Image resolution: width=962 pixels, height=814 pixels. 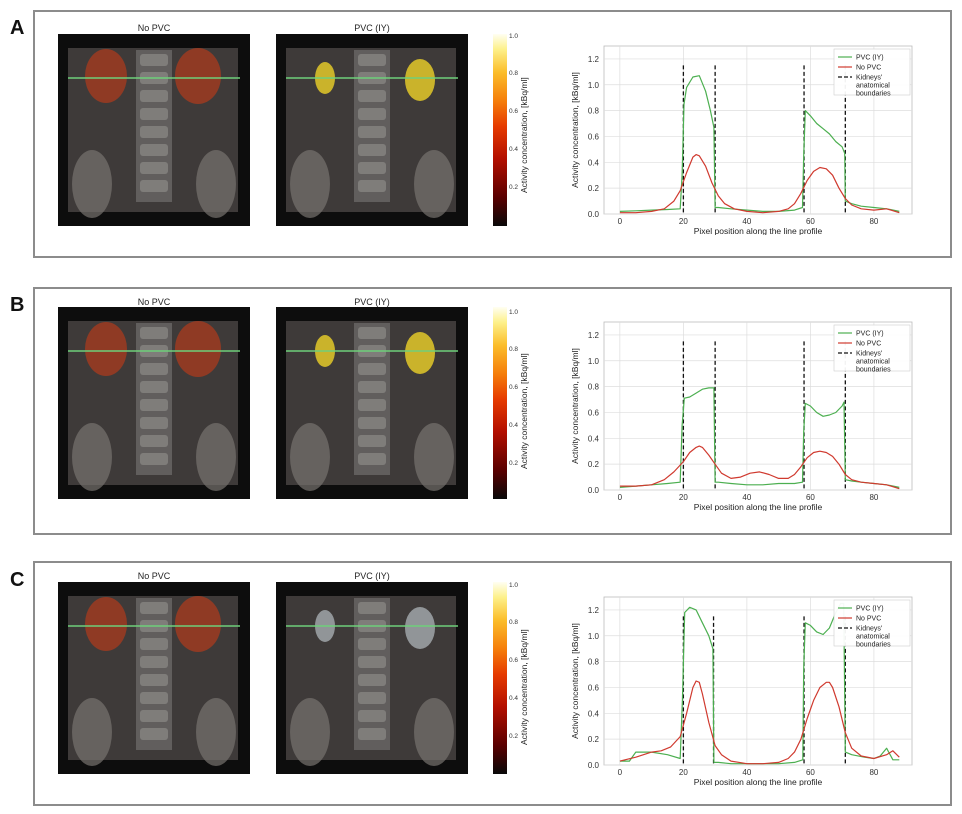 What do you see at coordinates (17, 580) in the screenshot?
I see `panel-letter: C` at bounding box center [17, 580].